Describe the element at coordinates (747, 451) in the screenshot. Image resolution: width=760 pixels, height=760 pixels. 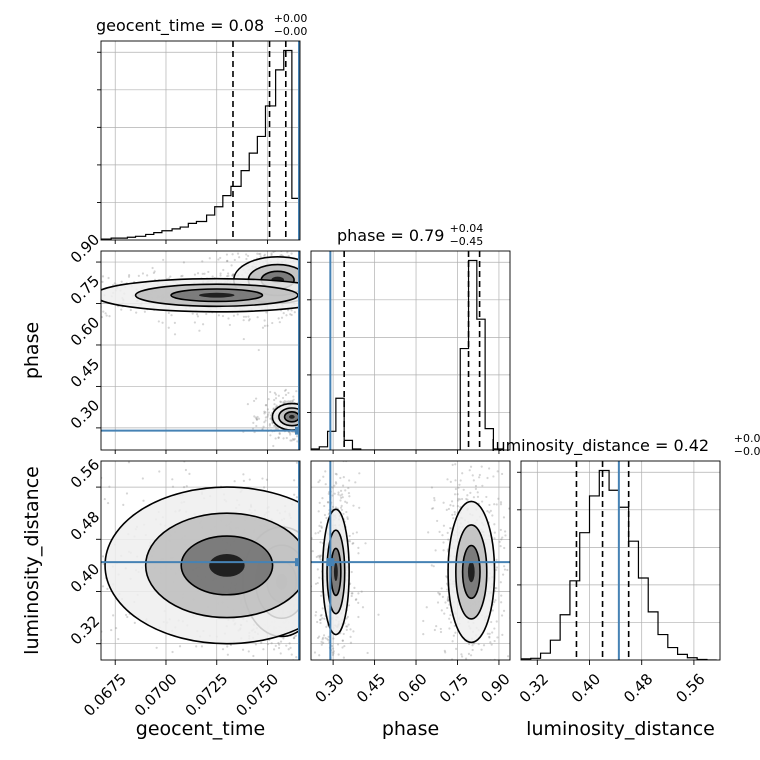
I see `title-minus-luminosity_distance: −0.04` at that location.